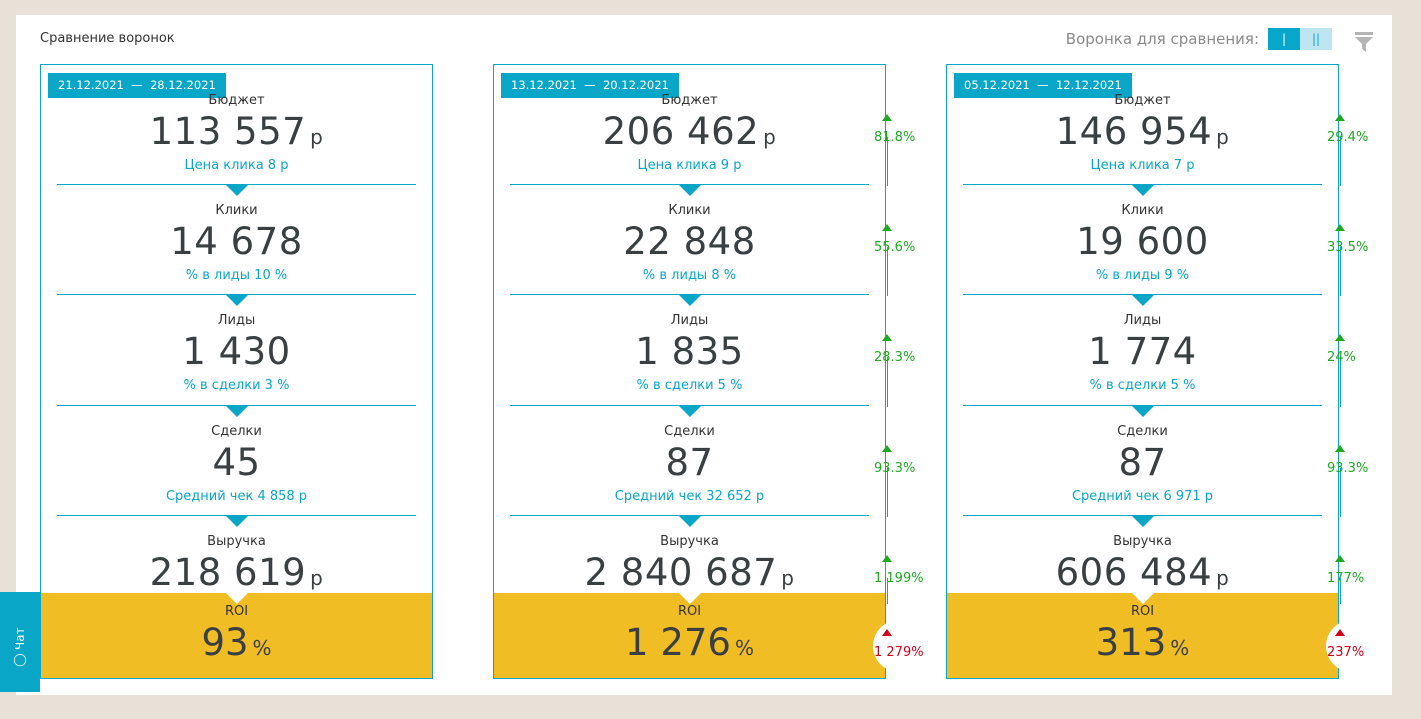  What do you see at coordinates (1199, 39) in the screenshot?
I see `compare-selector: Воронка для сравнения: | ||` at bounding box center [1199, 39].